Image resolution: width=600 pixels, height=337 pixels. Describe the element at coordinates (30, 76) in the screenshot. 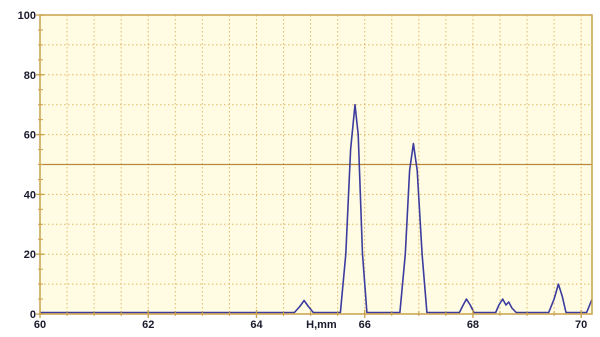

I see `y-tick-label: 80` at that location.